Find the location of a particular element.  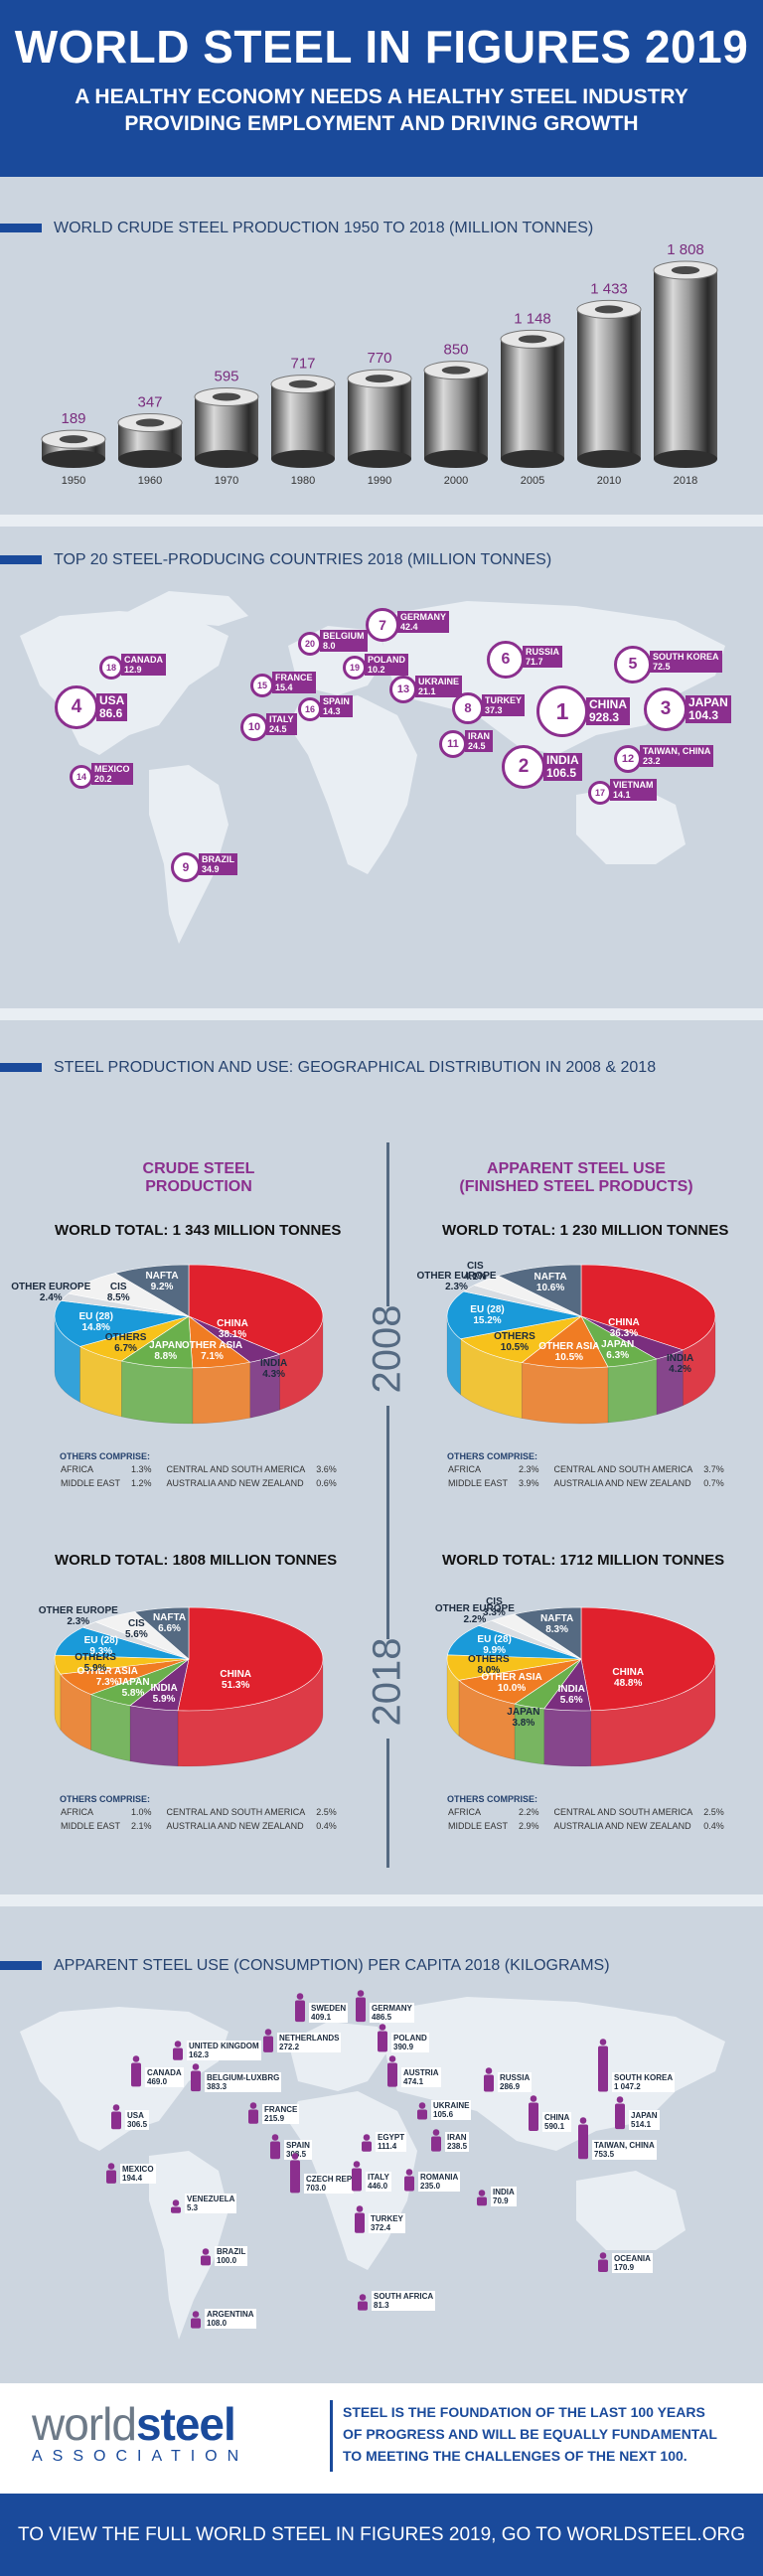

country-label: MEXICO 20.2 is located at coordinates (112, 774).